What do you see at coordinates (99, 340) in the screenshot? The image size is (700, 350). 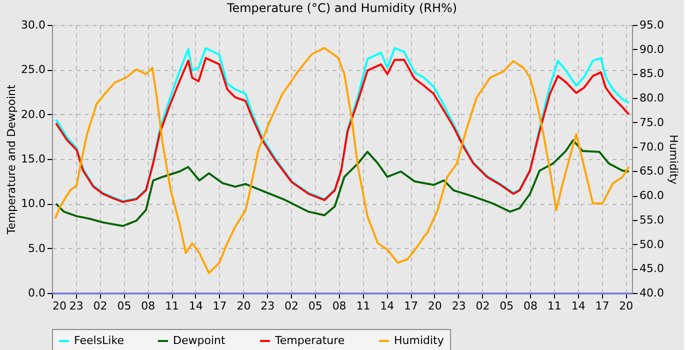 I see `legend-label: FeelsLike` at bounding box center [99, 340].